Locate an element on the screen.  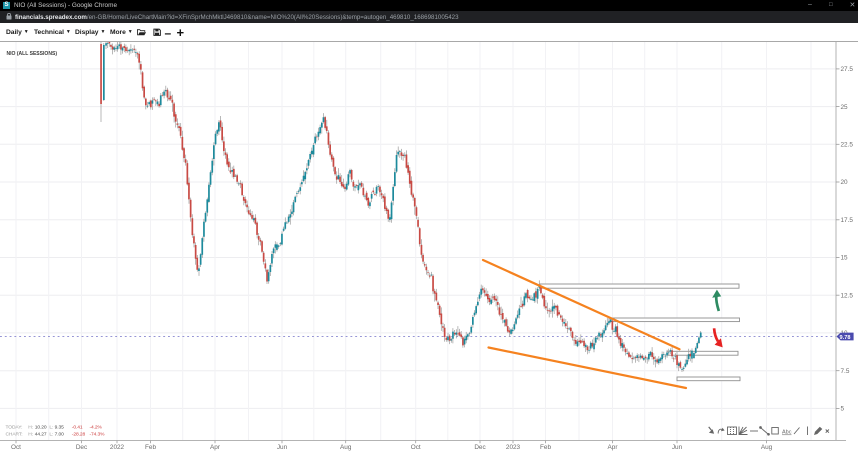
svg-text: 15 is located at coordinates (845, 258).